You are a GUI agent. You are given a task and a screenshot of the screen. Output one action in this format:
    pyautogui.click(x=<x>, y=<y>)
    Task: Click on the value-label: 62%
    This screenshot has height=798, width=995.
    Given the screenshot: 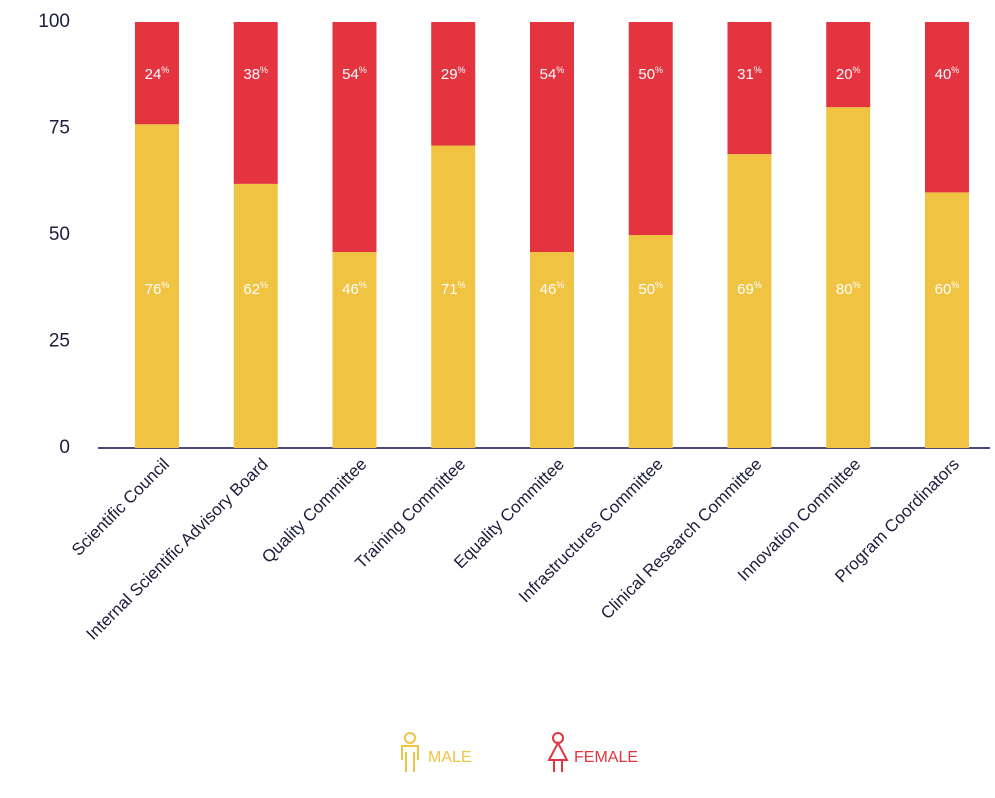 What is the action you would take?
    pyautogui.click(x=255, y=289)
    